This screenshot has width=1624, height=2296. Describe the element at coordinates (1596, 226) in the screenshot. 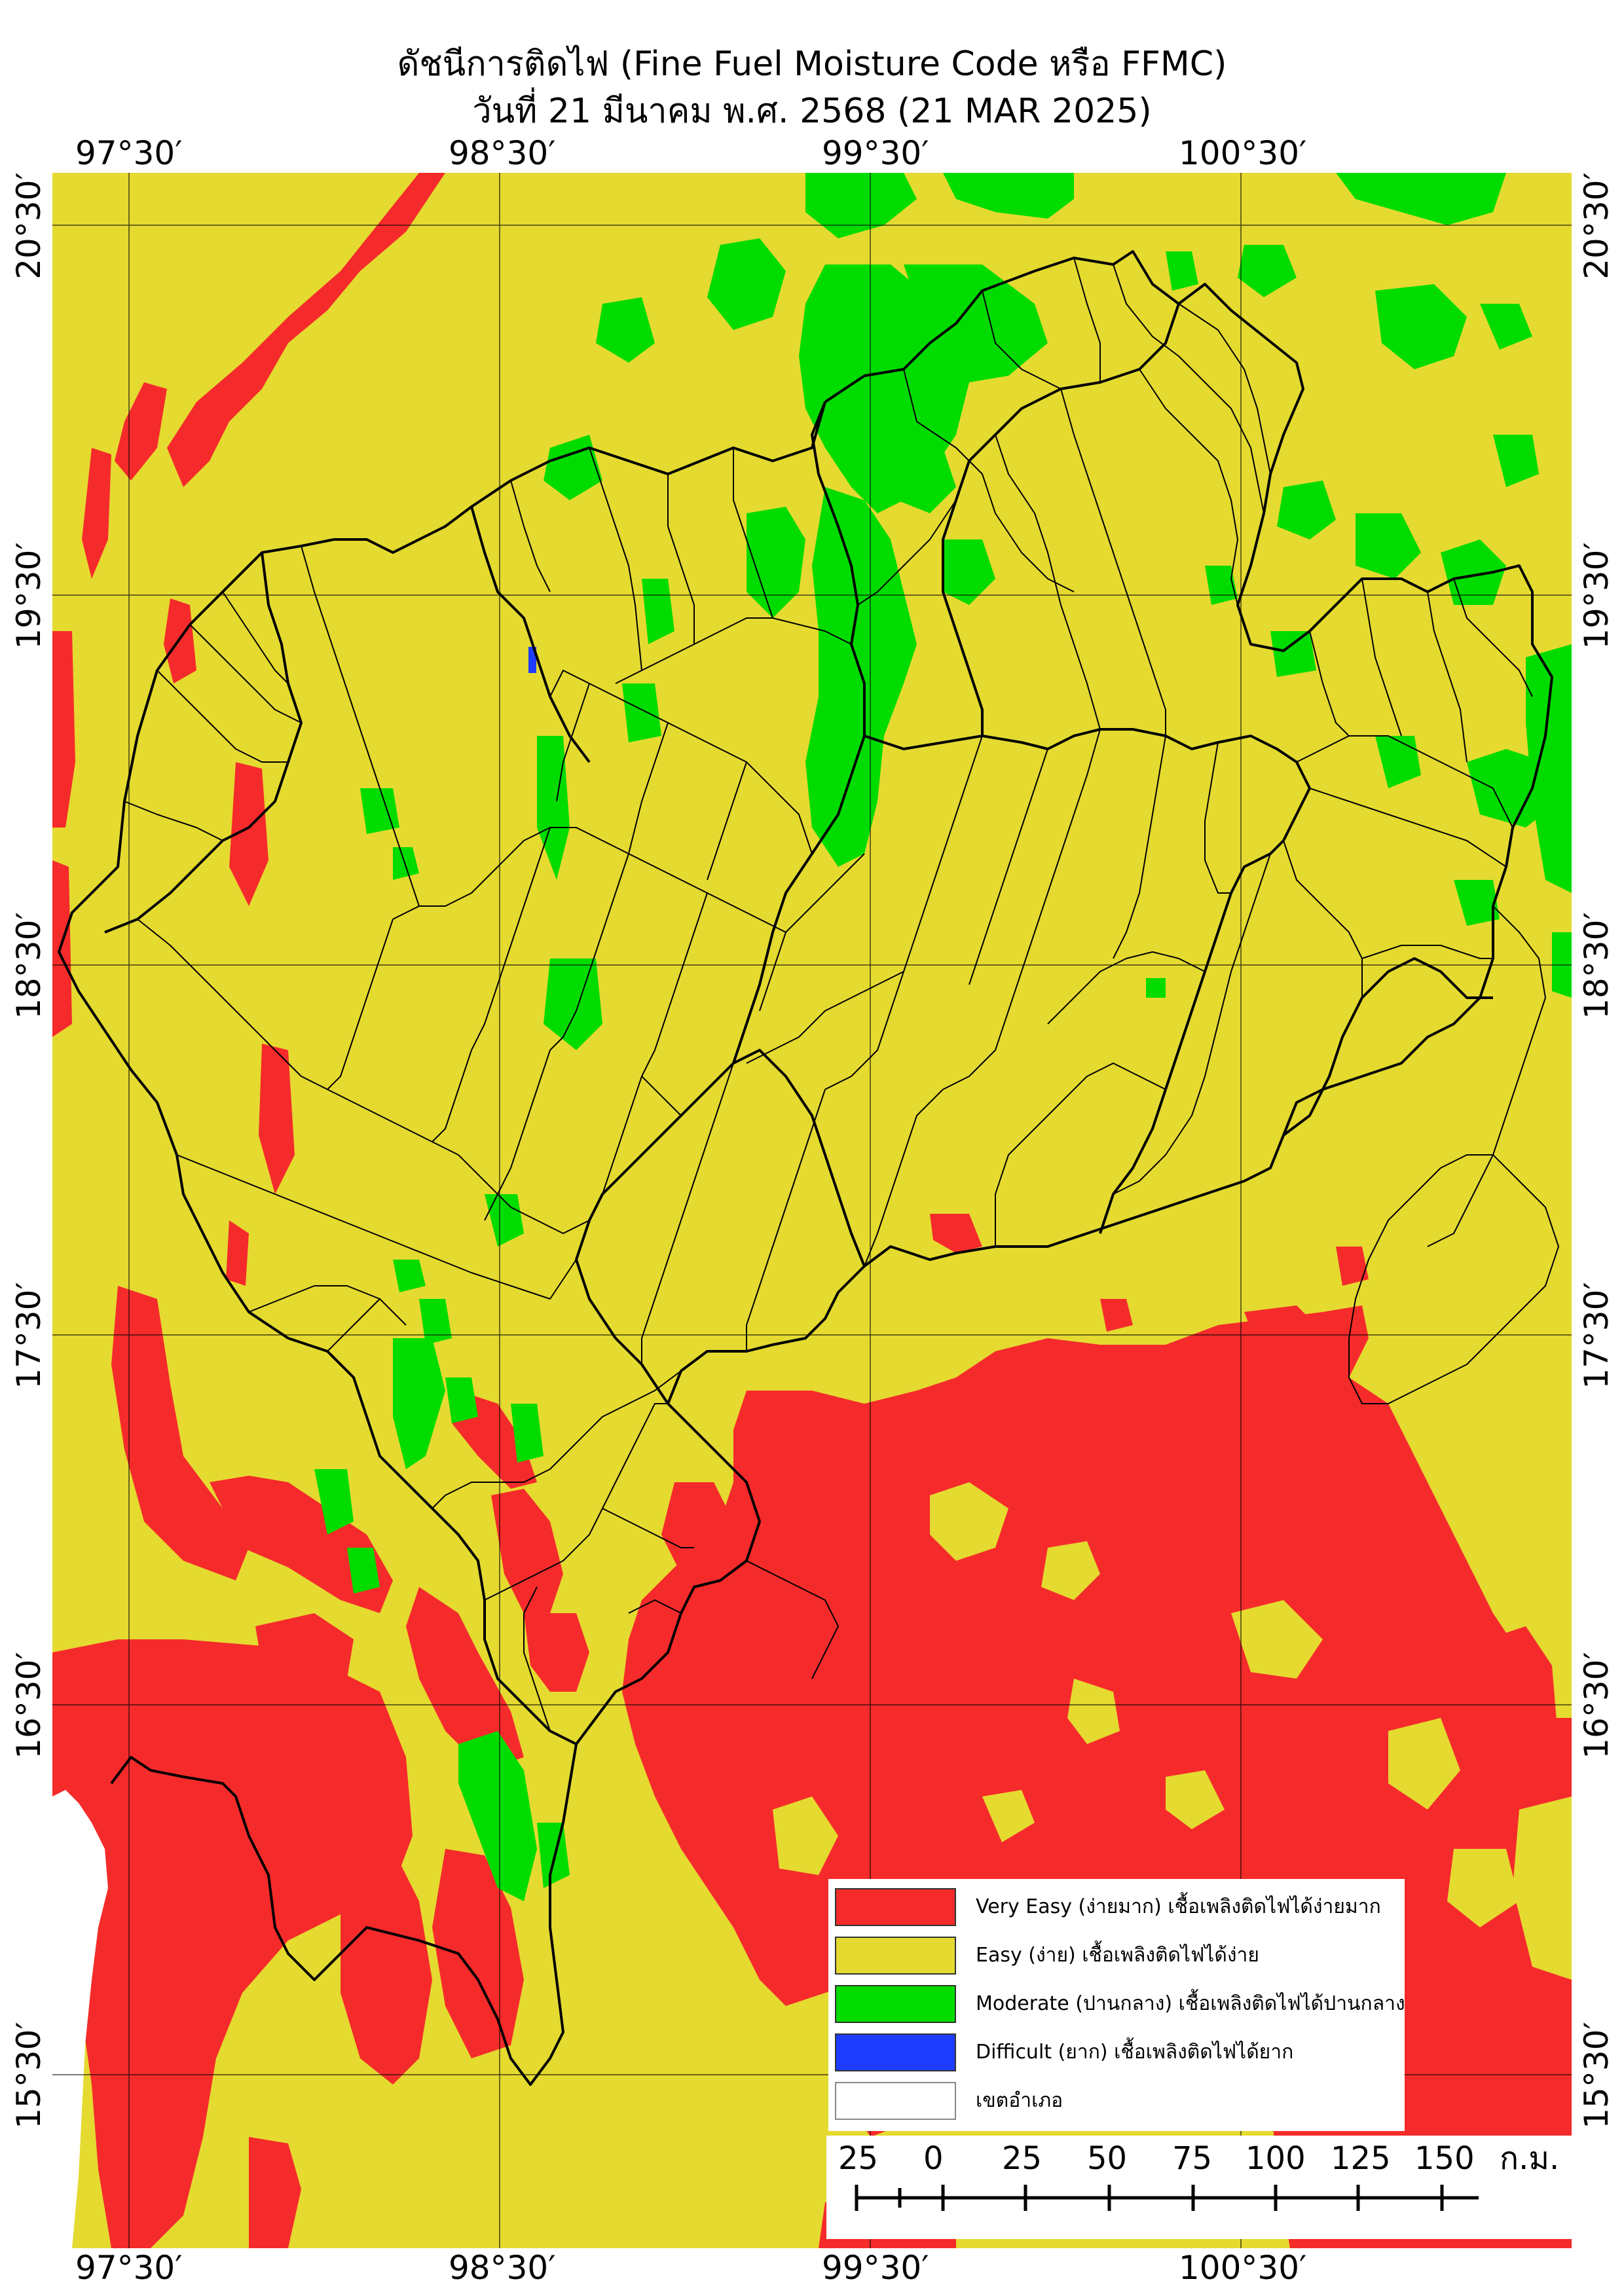

I see `lat-label-right-1: 20°30′` at that location.